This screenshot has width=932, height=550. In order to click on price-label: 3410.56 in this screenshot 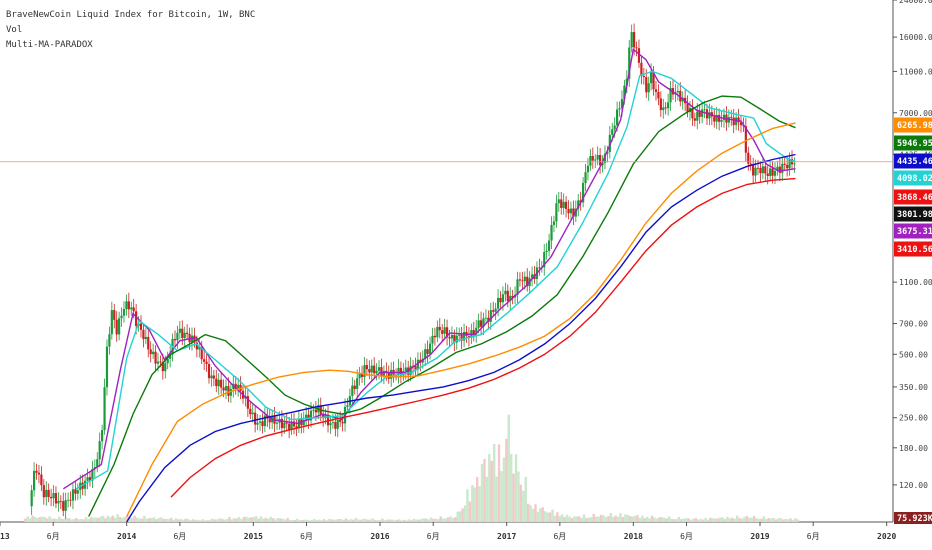, I will do `click(914, 250)`.